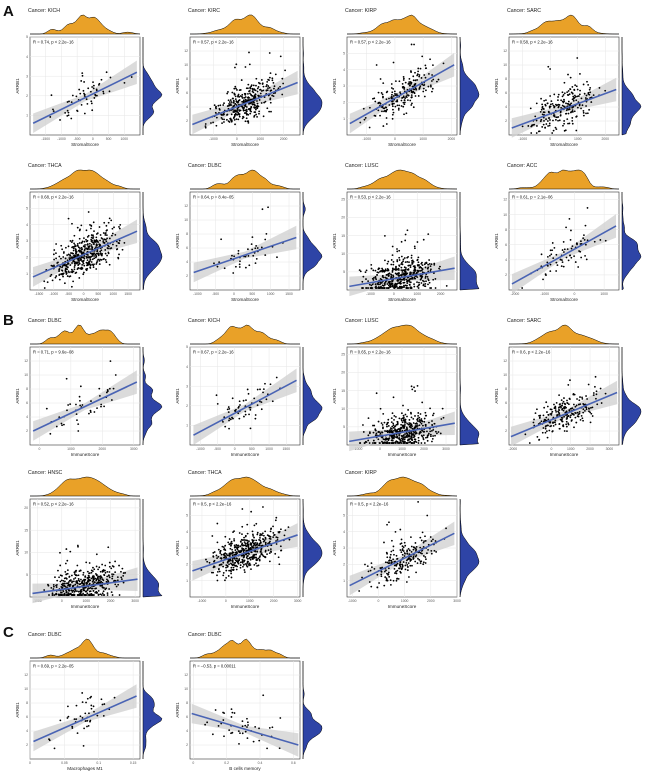  Describe the element at coordinates (200, 449) in the screenshot. I see `x-tick-label: -1000` at that location.